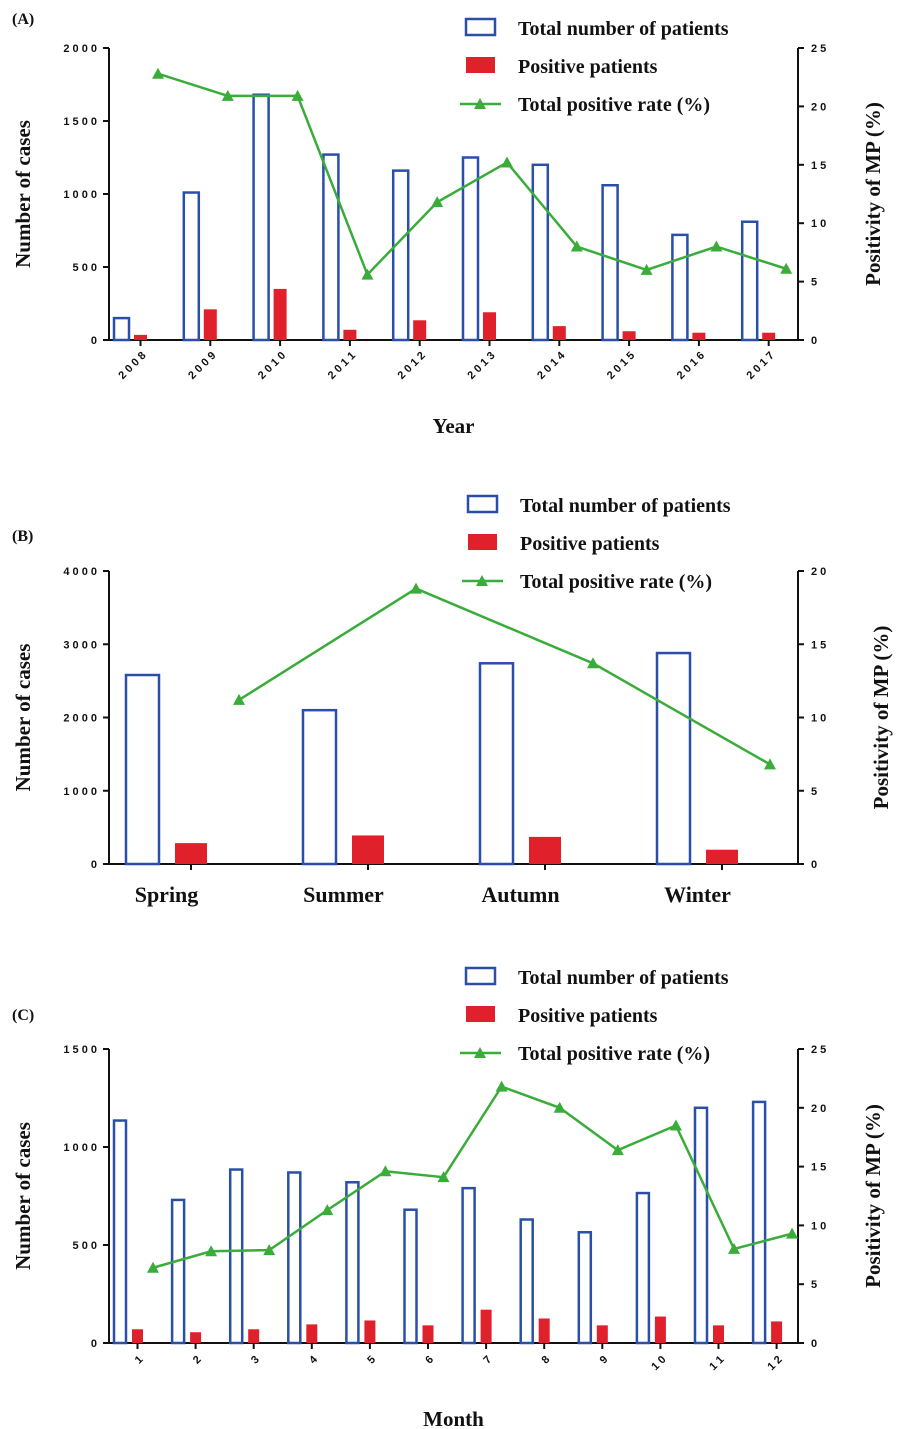  I want to click on rate-line, so click(472, 1177).